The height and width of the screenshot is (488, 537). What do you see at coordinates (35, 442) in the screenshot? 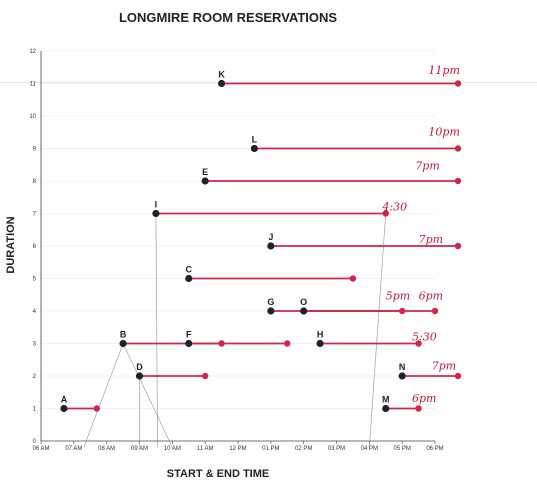
I see `y-tick-label: 0` at bounding box center [35, 442].